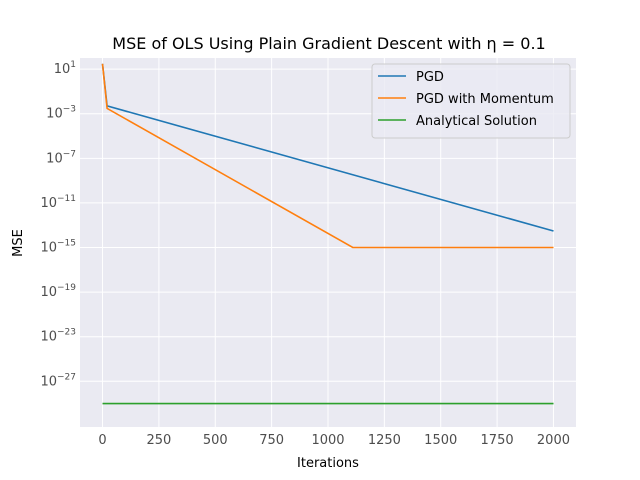 The image size is (640, 480). I want to click on legend-label: Analytical Solution, so click(476, 121).